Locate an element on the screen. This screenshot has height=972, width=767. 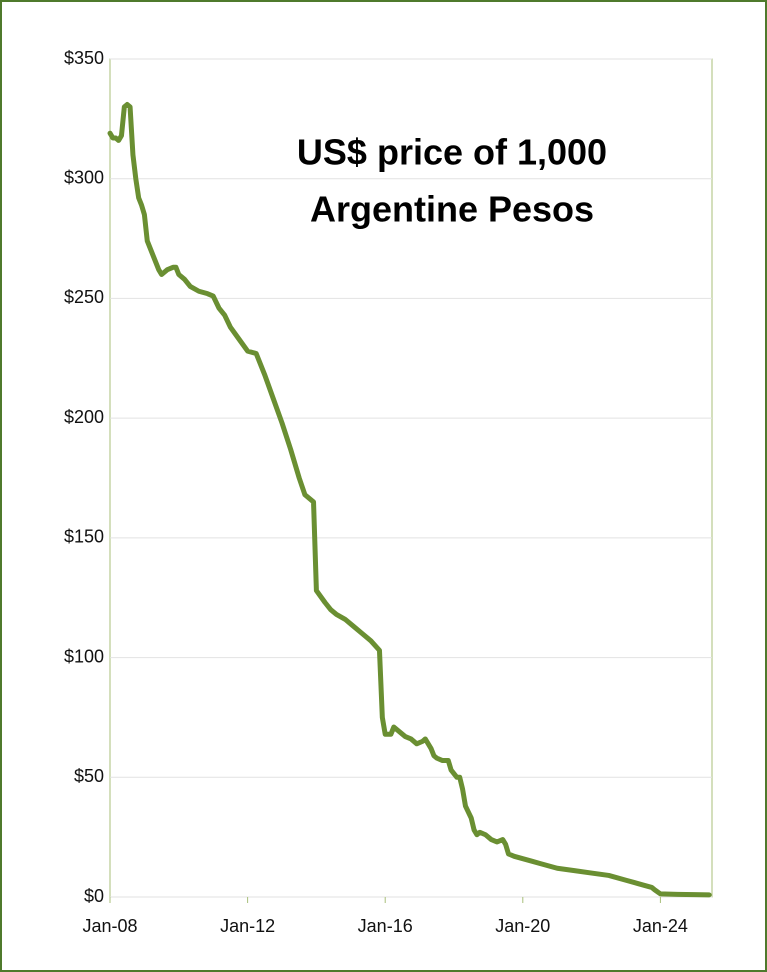
x-tick-label: Jan-12 is located at coordinates (247, 926).